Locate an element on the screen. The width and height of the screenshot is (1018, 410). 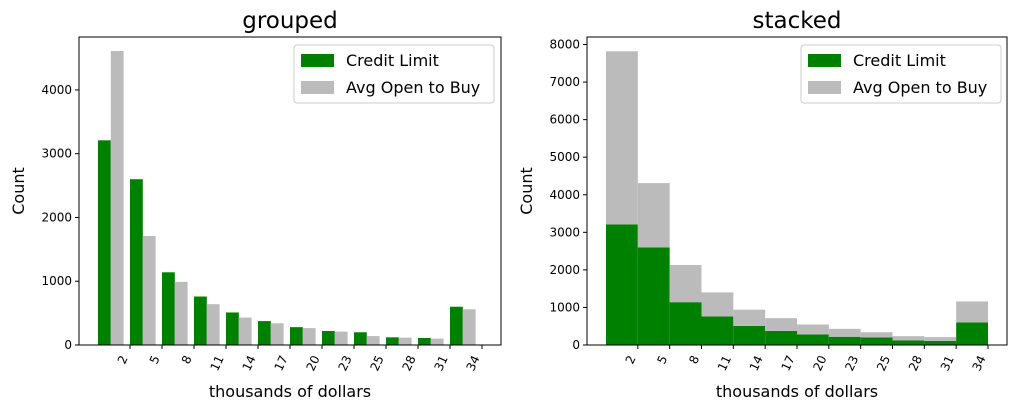
x-tick-label: 25 is located at coordinates (377, 363).